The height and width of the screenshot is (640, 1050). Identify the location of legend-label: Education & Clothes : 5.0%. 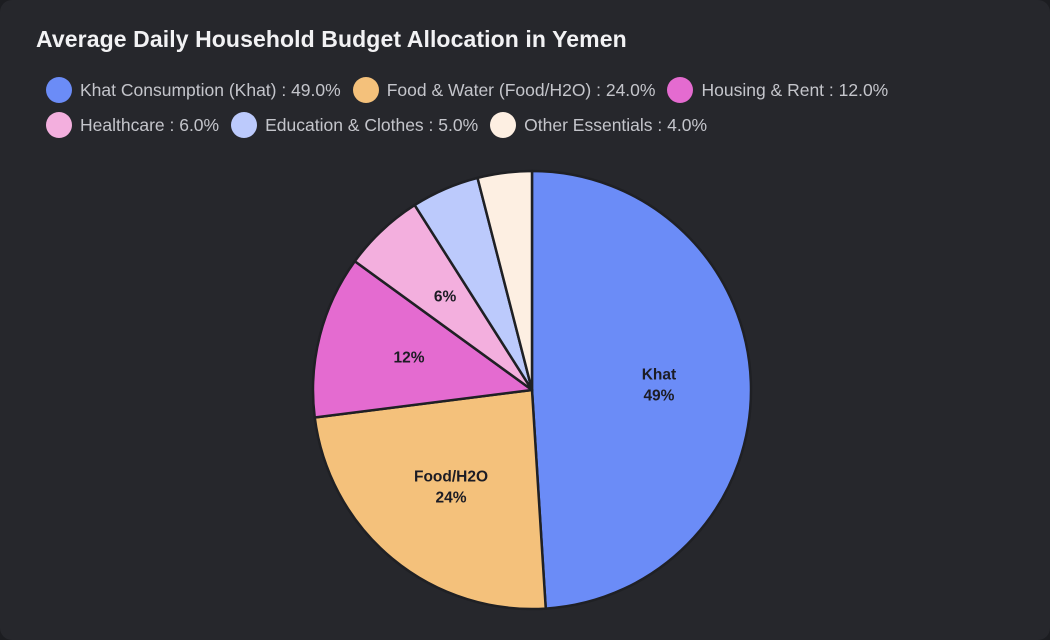
(372, 124).